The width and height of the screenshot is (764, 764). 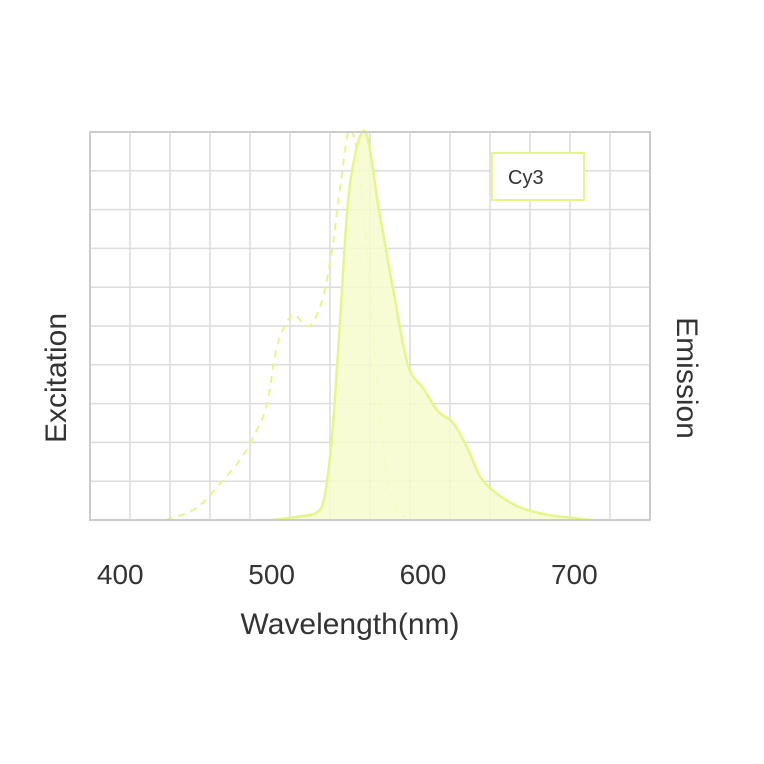 I want to click on x-tick-label: 500, so click(x=271, y=574).